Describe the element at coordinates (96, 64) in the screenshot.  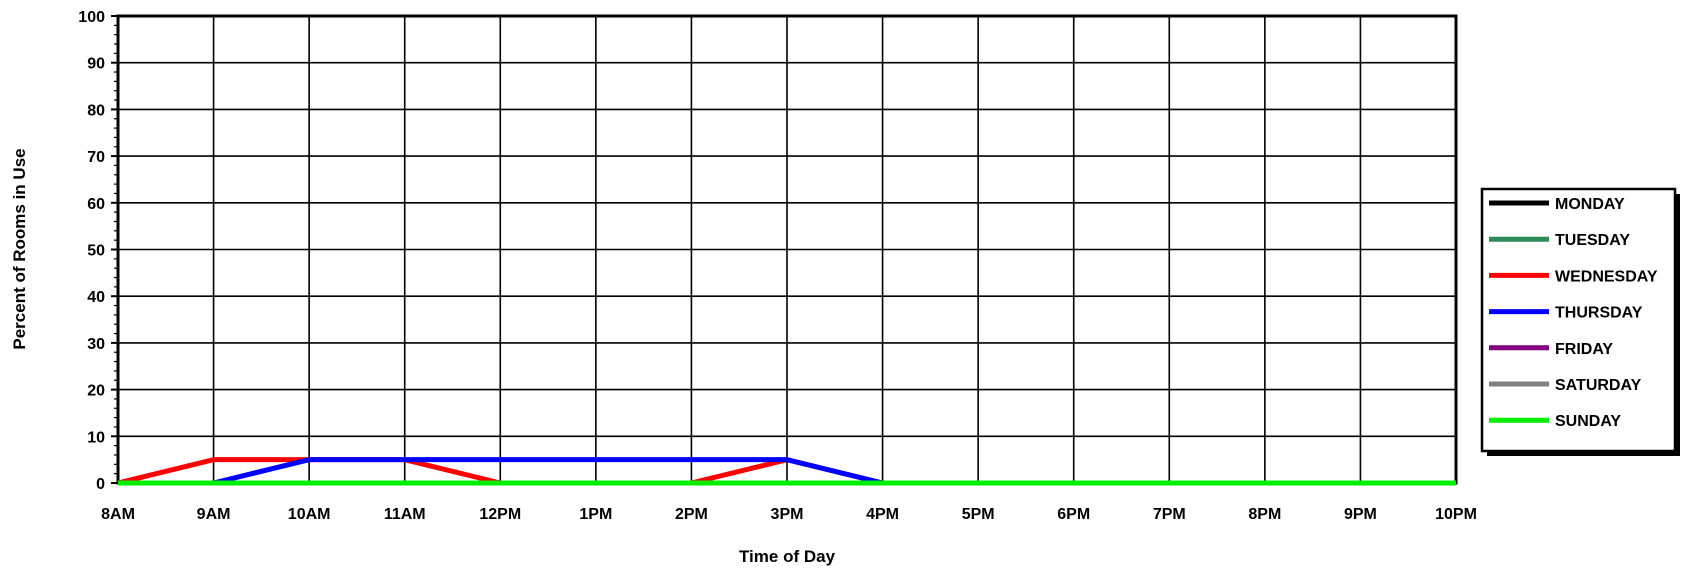
I see `y-tick-label: 90` at that location.